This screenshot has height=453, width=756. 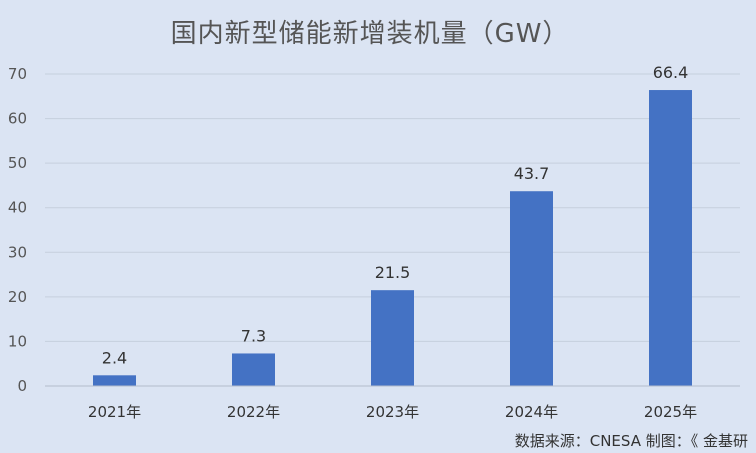 I want to click on data-label: 43.7, so click(x=532, y=173).